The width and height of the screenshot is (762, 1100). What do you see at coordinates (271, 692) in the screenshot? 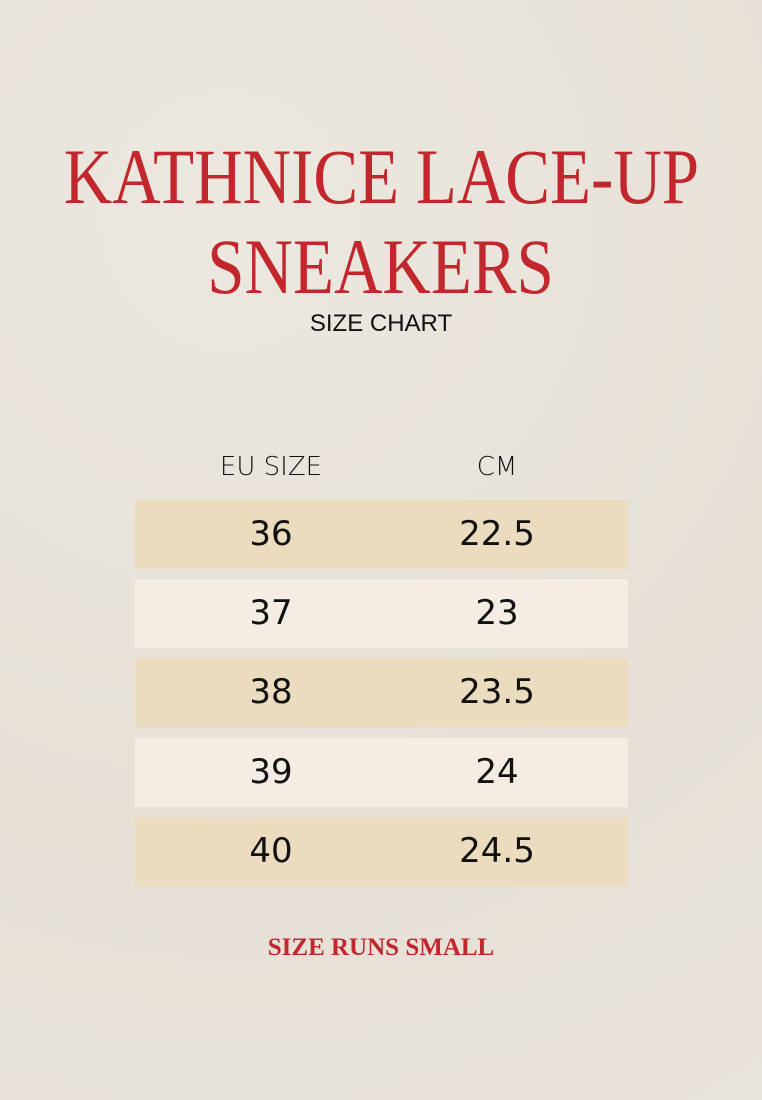
I see `eu-size-cell: 38` at bounding box center [271, 692].